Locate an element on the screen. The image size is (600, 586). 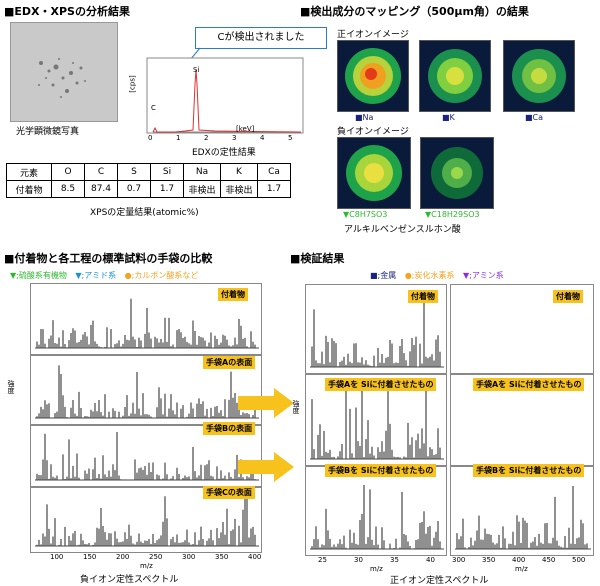
pos-right-xtick: 500 is located at coordinates (579, 560).